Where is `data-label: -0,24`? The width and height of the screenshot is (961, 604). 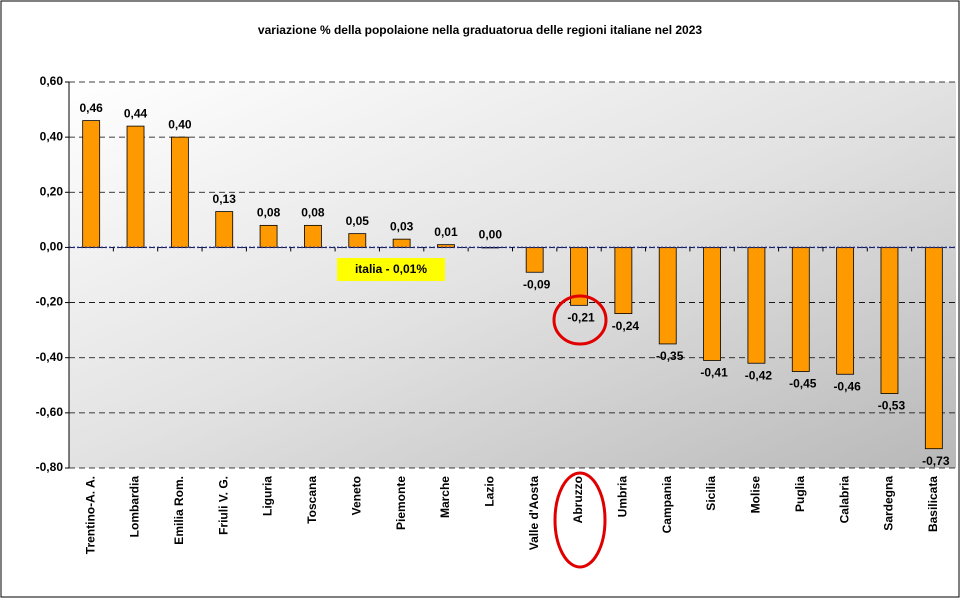 data-label: -0,24 is located at coordinates (626, 326).